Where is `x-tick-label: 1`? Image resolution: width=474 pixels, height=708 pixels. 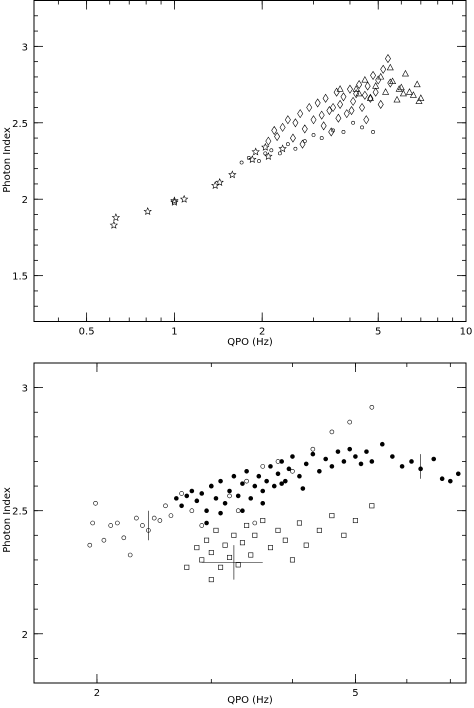
x-tick-label: 1 is located at coordinates (174, 332).